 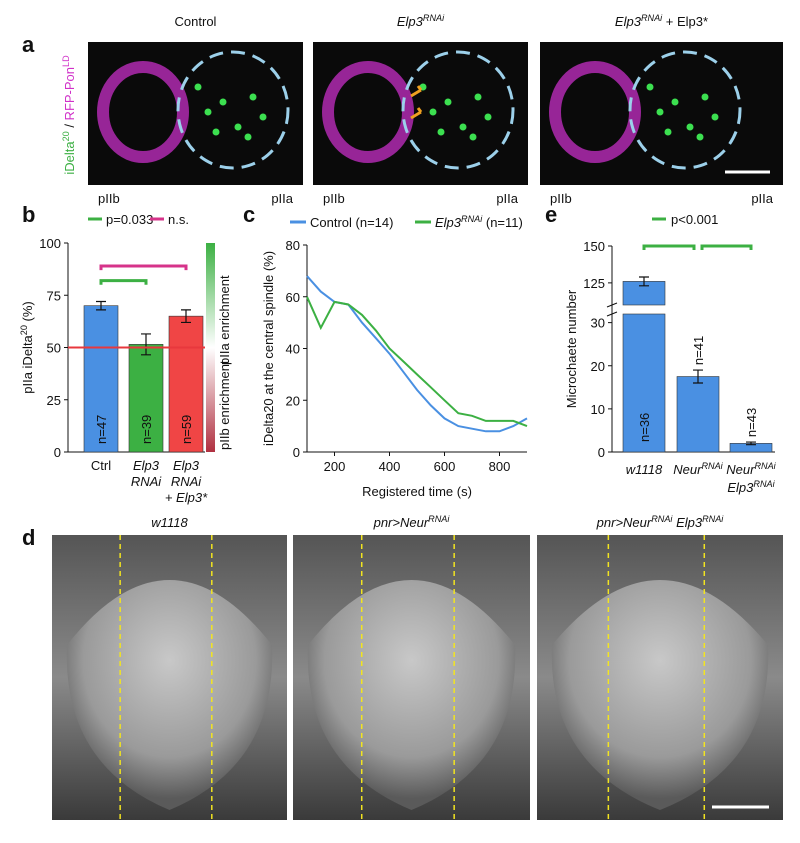 I want to click on n-label: n=47, so click(x=101, y=429).